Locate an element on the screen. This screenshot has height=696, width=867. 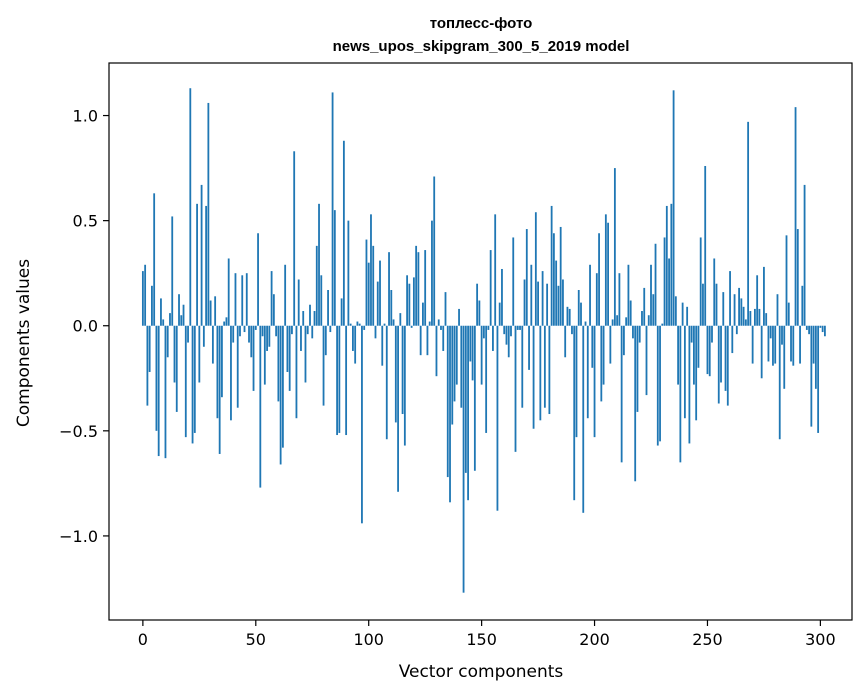
y-axis-label: Components values is located at coordinates (24, 343).